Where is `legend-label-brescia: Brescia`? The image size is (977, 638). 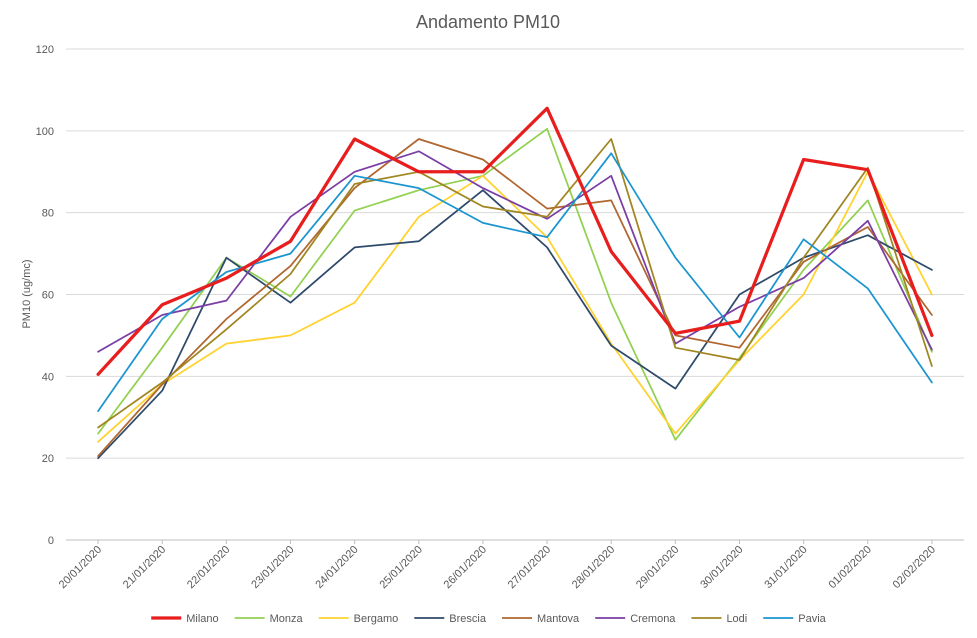
legend-label-brescia: Brescia is located at coordinates (468, 619).